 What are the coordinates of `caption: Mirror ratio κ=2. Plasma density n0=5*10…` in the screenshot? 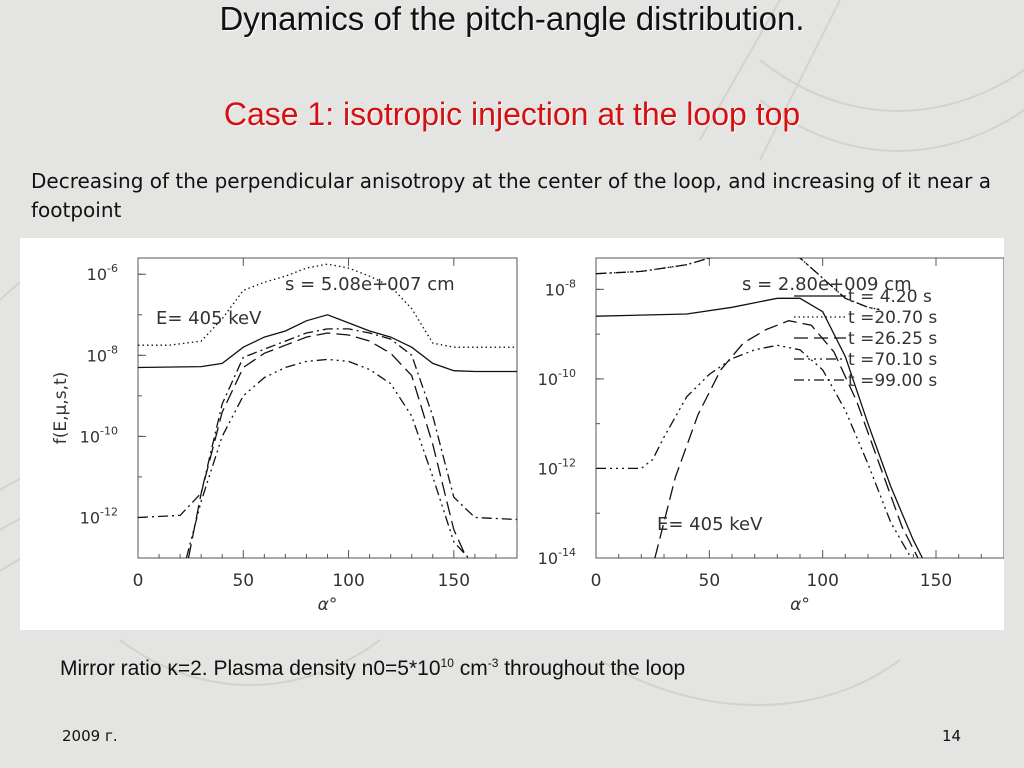 It's located at (372, 668).